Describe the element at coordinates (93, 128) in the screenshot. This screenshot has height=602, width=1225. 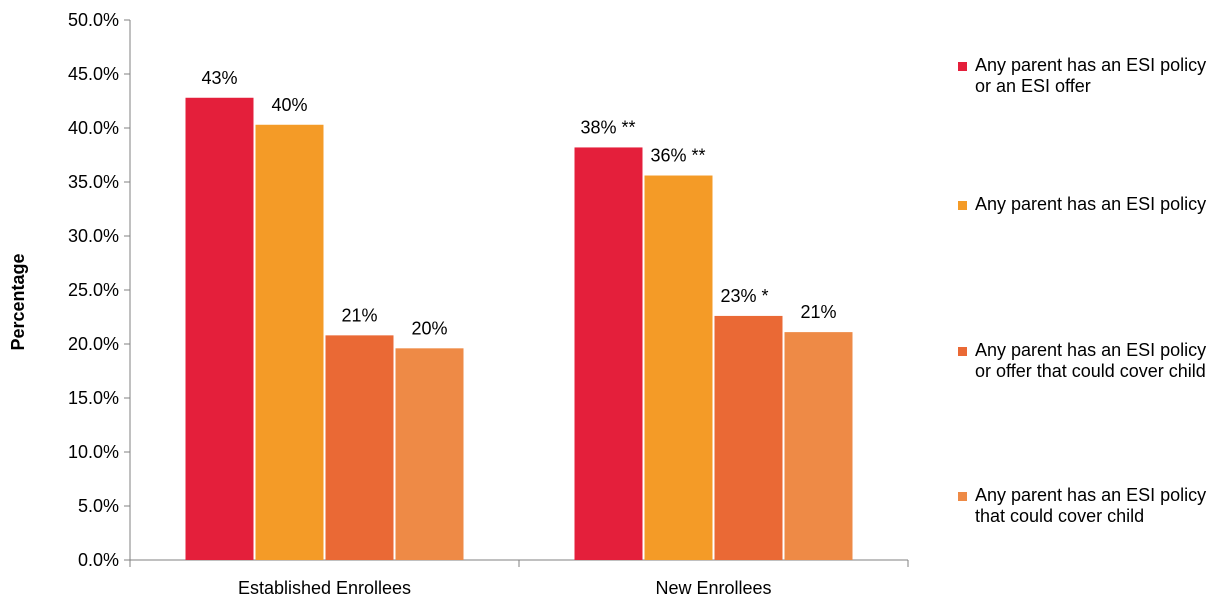
I see `y-tick-label: 40.0%` at that location.